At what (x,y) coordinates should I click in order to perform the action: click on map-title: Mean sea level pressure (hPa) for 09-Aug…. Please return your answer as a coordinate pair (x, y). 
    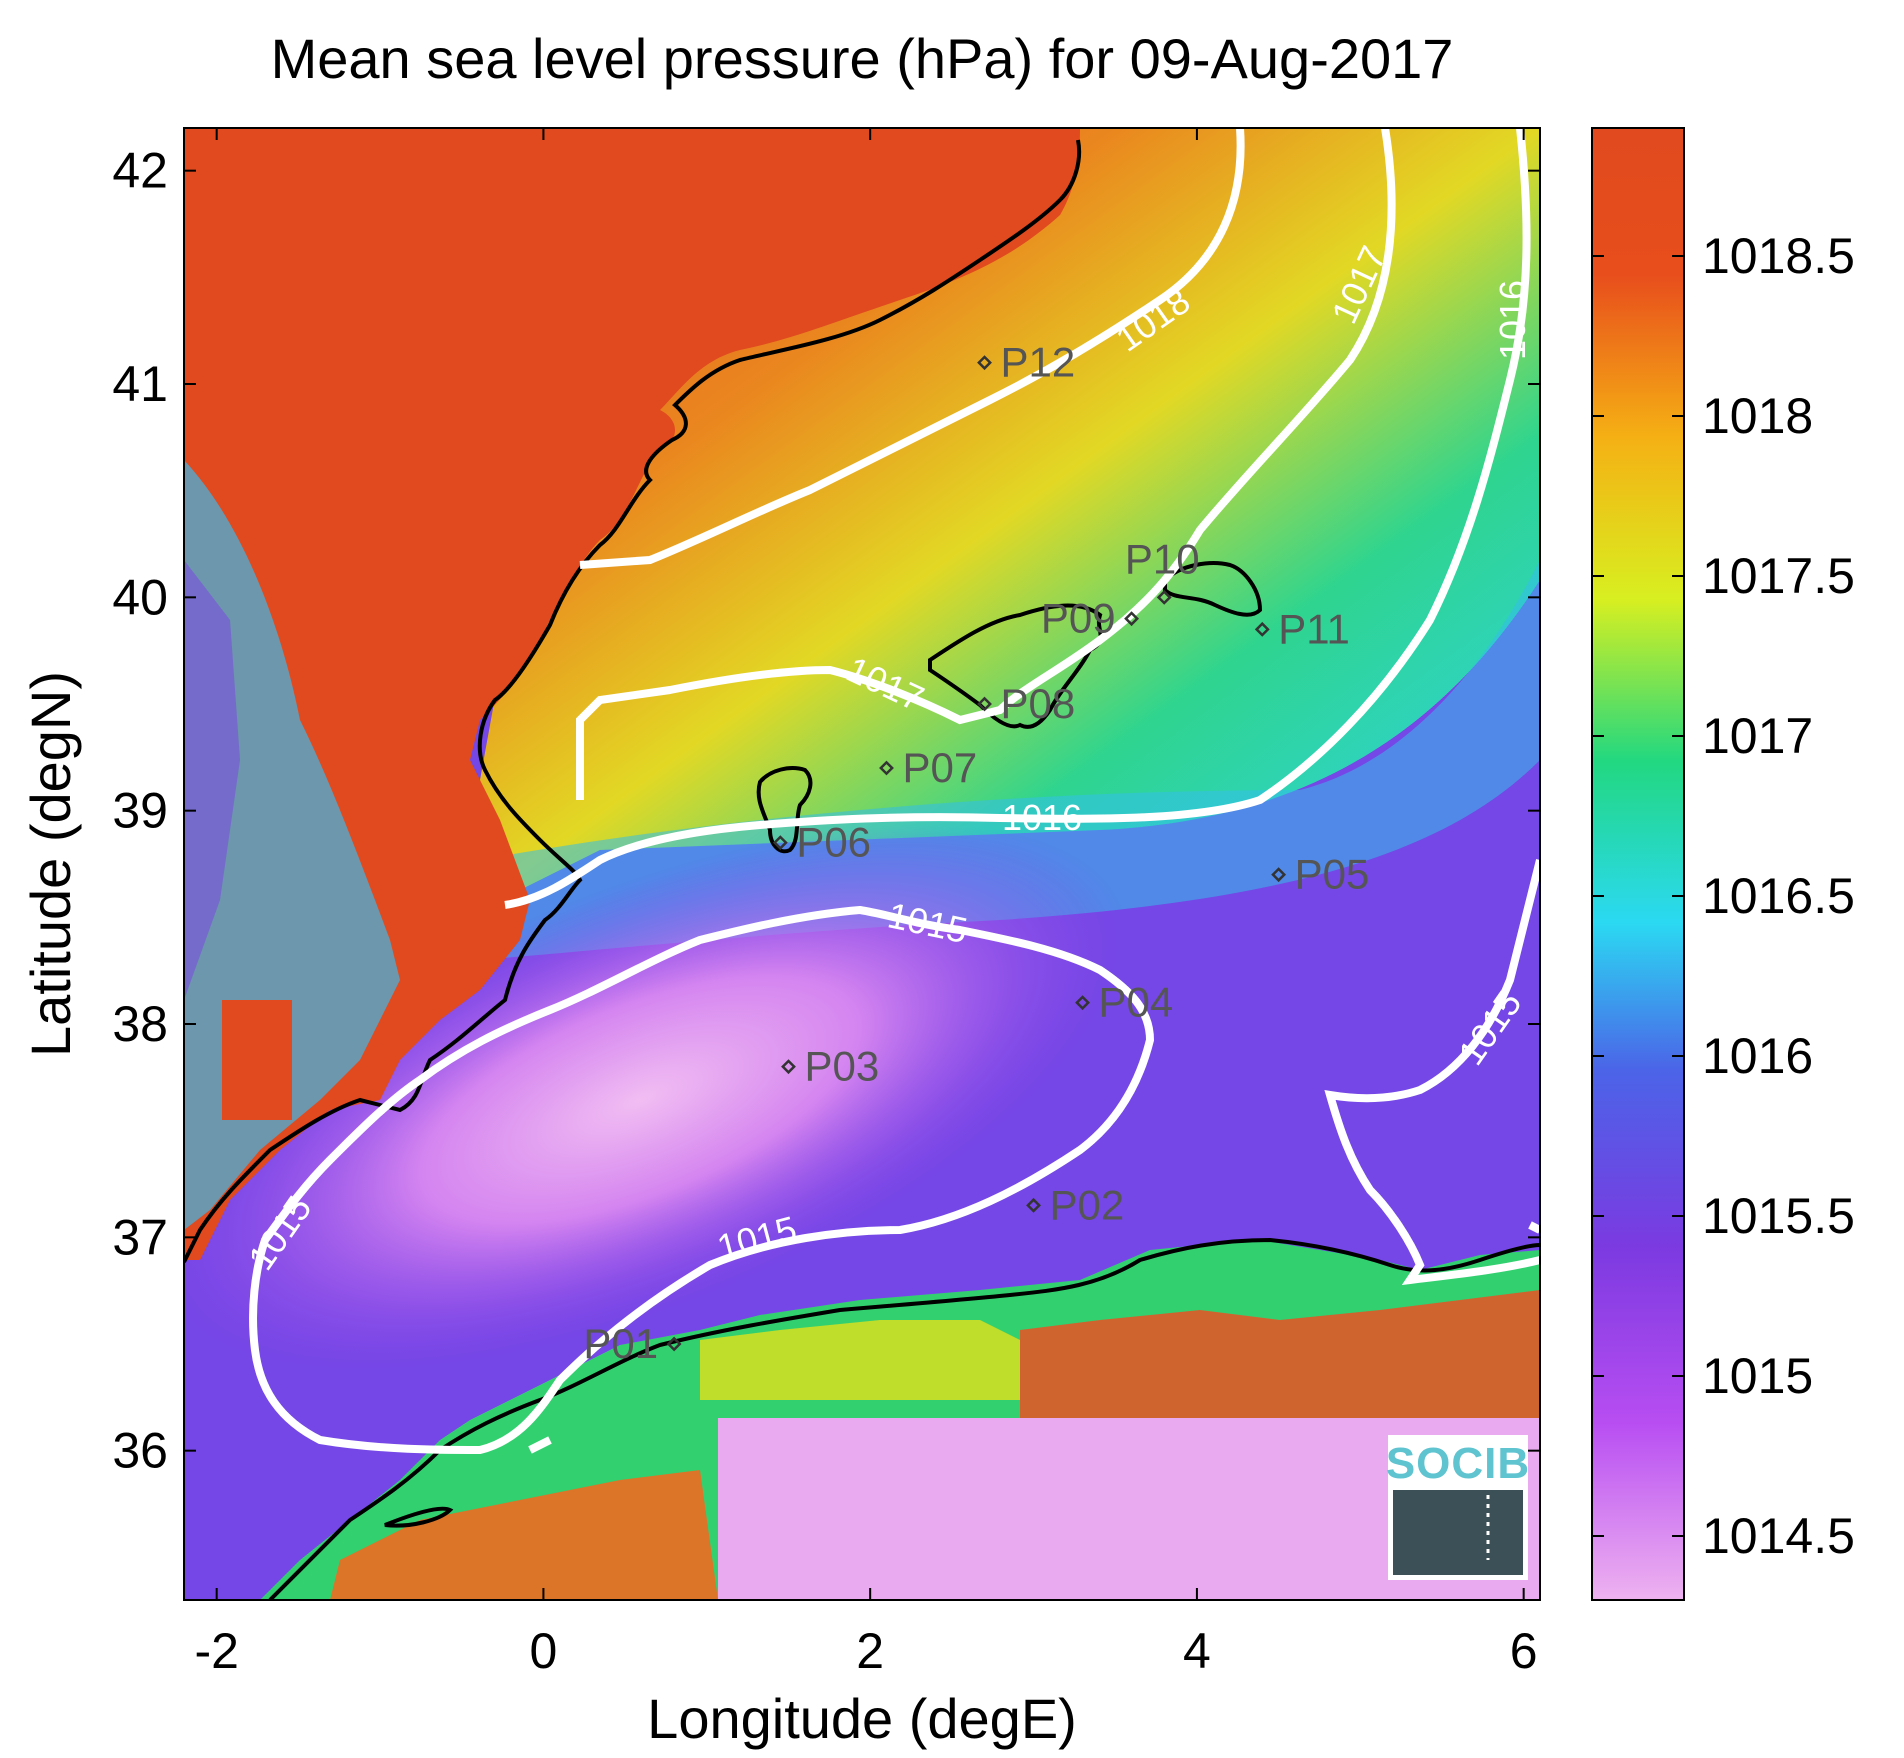
    Looking at the image, I should click on (862, 58).